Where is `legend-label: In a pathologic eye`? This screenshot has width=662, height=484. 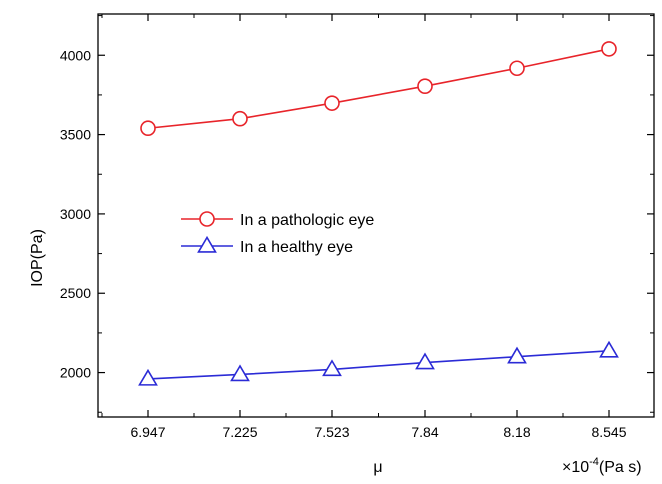
legend-label: In a pathologic eye is located at coordinates (307, 220).